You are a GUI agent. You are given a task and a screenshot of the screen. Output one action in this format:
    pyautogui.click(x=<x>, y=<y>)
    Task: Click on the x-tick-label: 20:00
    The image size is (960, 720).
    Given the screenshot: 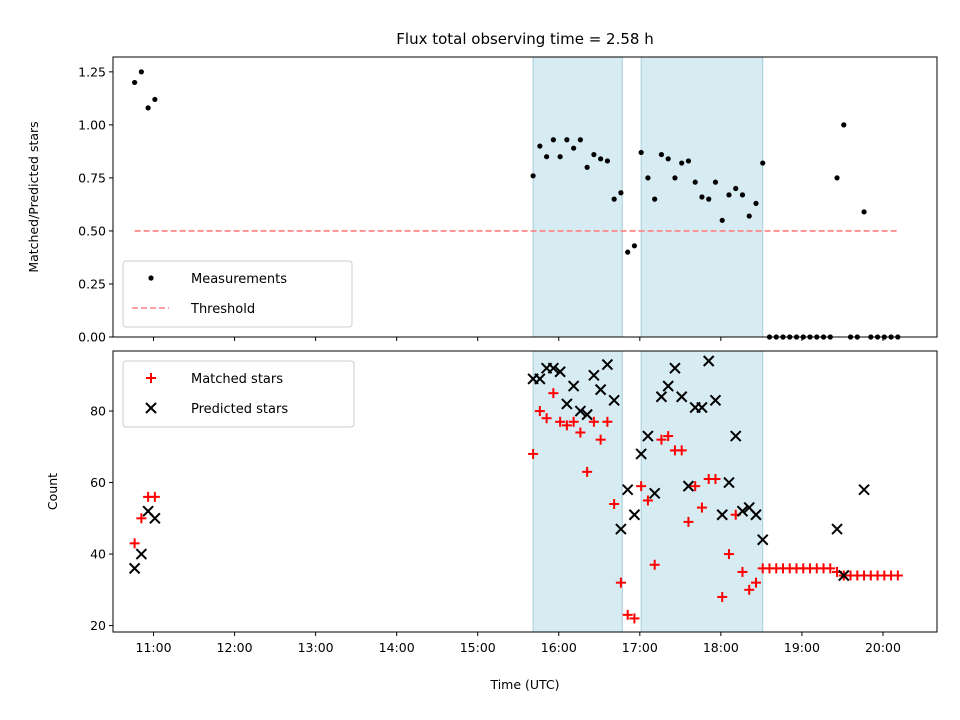 What is the action you would take?
    pyautogui.click(x=883, y=647)
    